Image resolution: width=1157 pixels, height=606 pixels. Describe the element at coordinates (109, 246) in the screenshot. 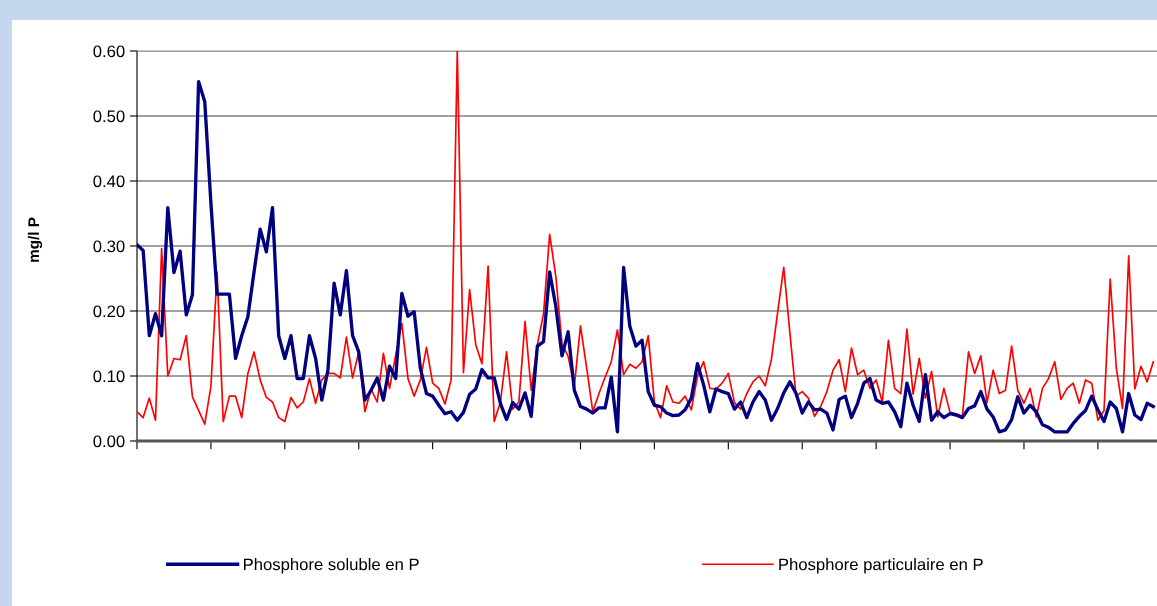

I see `y-tick-label: 0.30` at that location.